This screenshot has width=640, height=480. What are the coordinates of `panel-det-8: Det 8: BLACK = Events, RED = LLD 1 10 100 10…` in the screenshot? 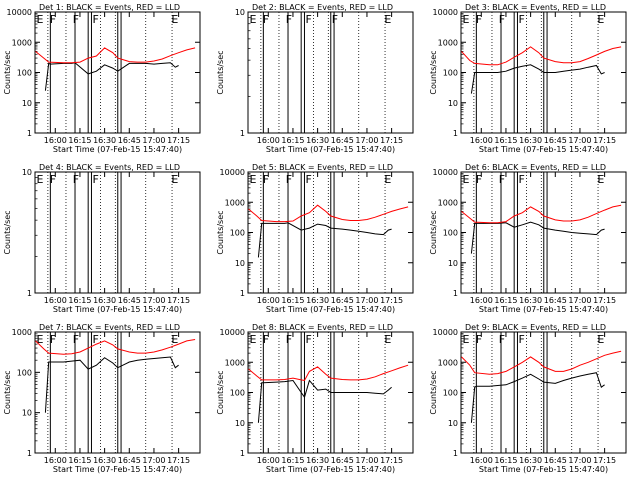 It's located at (315, 398).